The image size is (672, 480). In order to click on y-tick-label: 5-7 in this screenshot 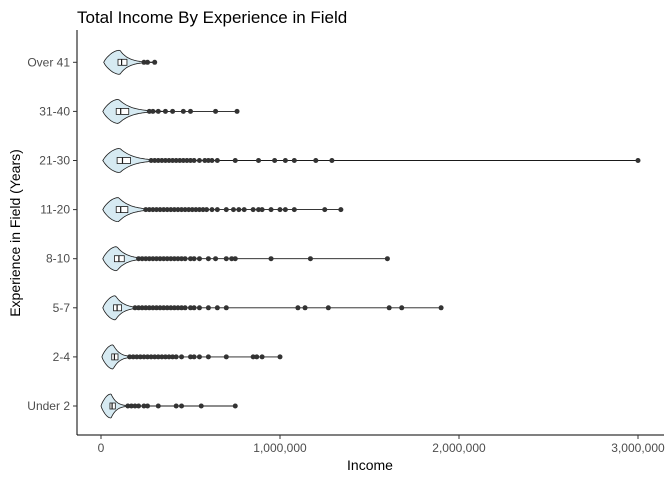, I will do `click(62, 308)`.